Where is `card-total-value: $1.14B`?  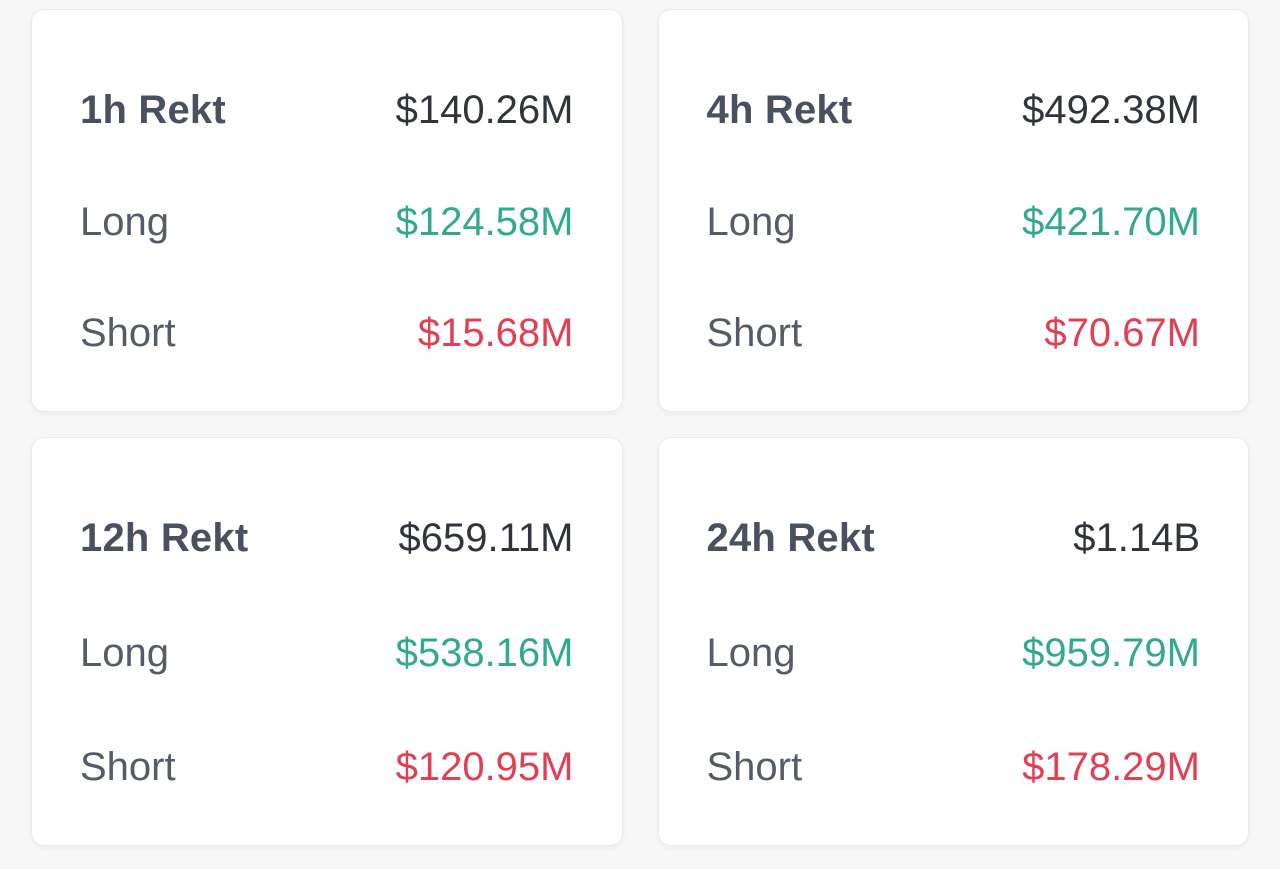 card-total-value: $1.14B is located at coordinates (1136, 538).